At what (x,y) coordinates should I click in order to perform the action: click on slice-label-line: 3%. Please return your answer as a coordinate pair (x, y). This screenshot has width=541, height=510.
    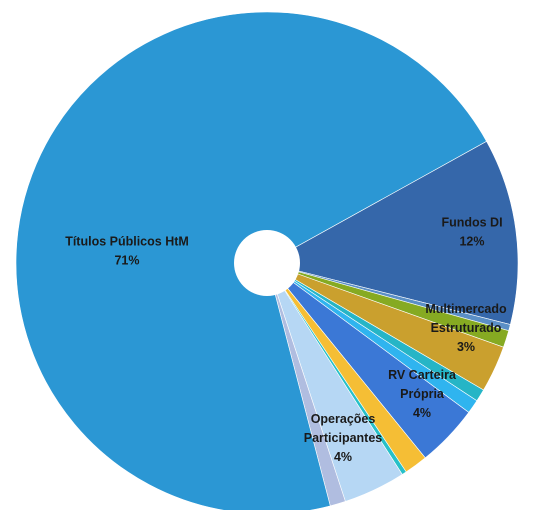
    Looking at the image, I should click on (466, 347).